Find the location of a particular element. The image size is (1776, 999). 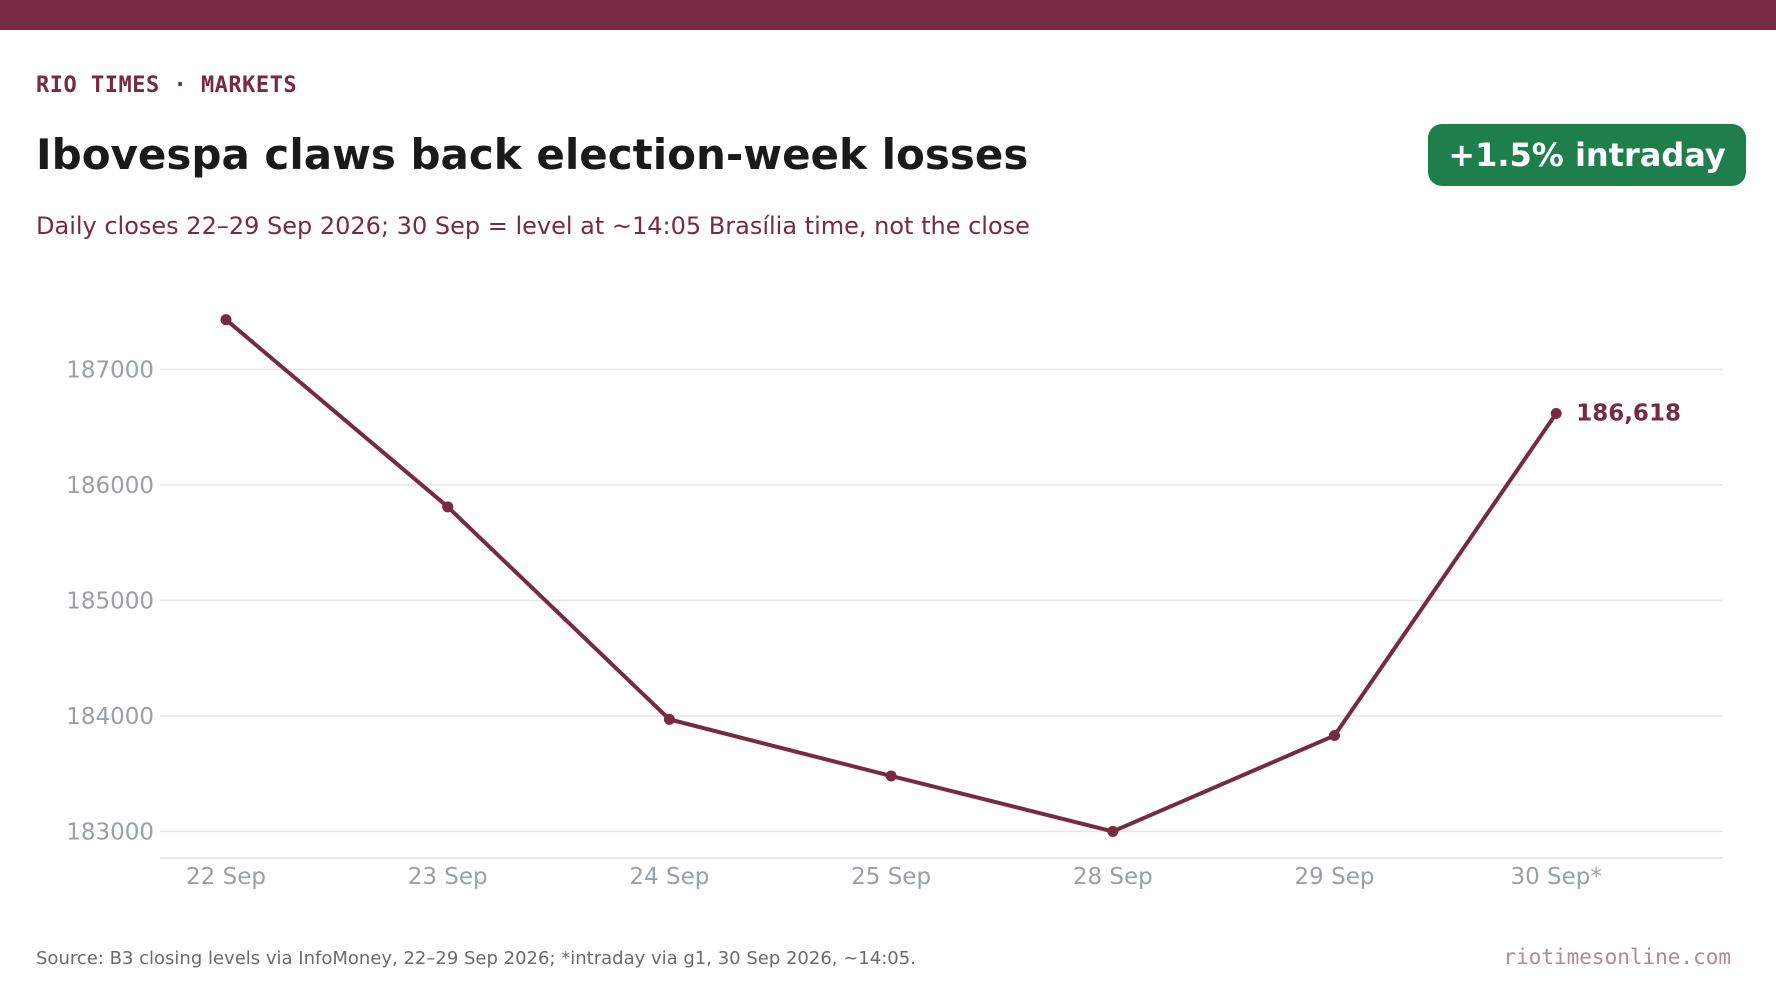

x-tick-label: 28 Sep is located at coordinates (1113, 877).